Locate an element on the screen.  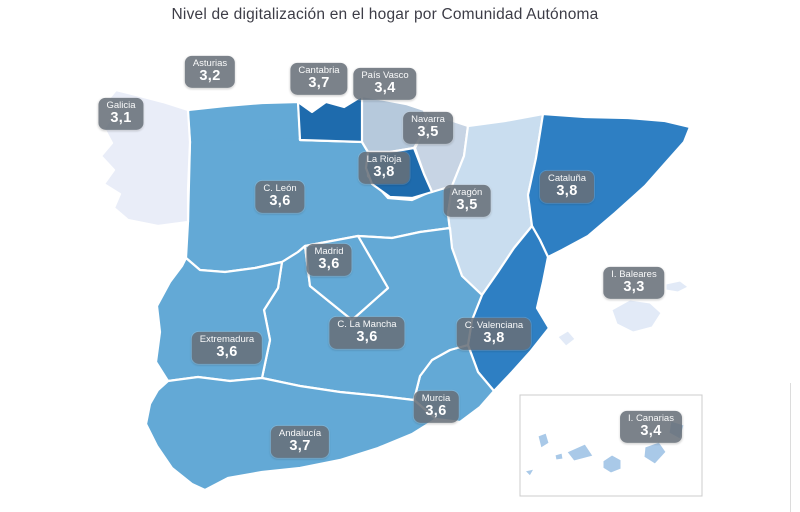
baleares-mallorca-island is located at coordinates (636, 316).